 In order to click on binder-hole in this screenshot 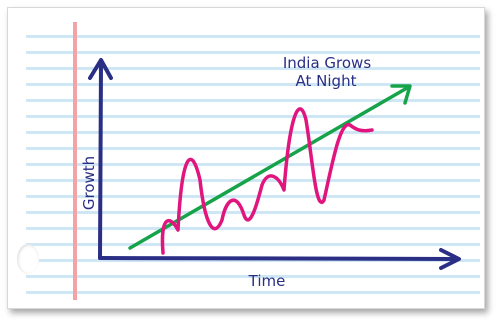, I will do `click(28, 259)`.